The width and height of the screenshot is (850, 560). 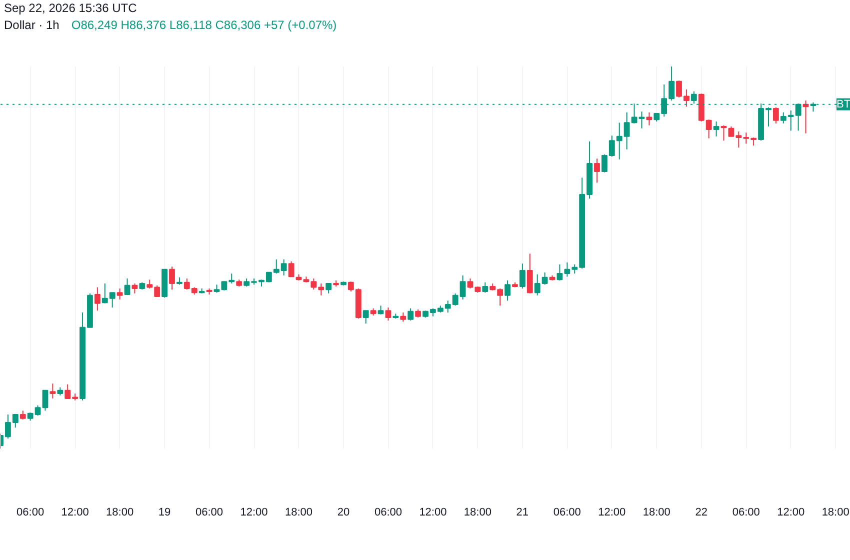 I want to click on x-tick-label: 21, so click(x=522, y=512).